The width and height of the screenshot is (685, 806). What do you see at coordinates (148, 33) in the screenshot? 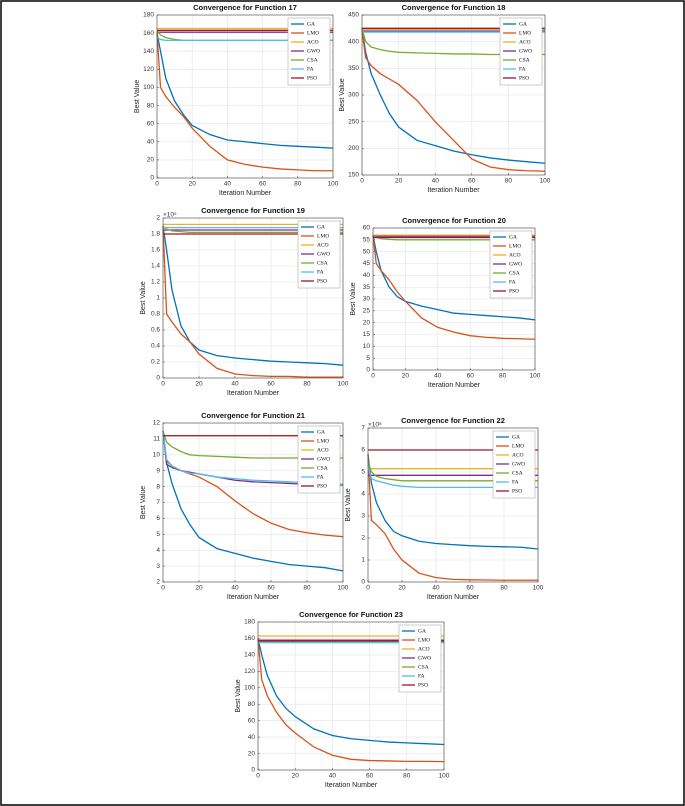
I see `y-tick-label: 160` at bounding box center [148, 33].